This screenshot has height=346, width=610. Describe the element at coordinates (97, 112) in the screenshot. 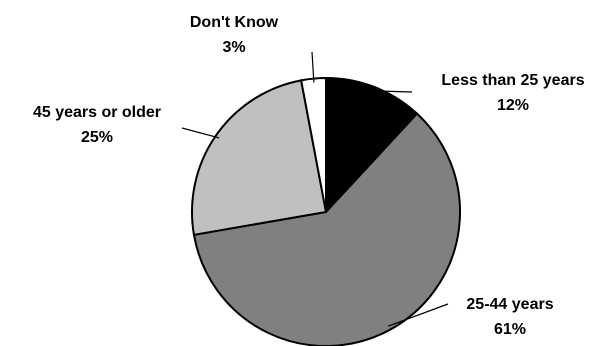

I see `slice-label-45-or-older: 45 years or older` at that location.